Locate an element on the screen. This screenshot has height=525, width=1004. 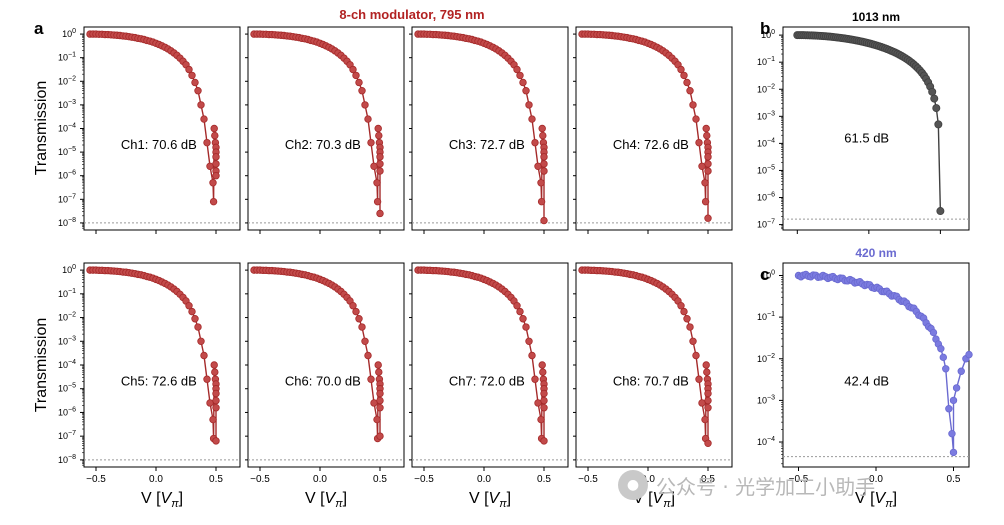
y-tick-label: 10⁻¹ is located at coordinates (67, 293).